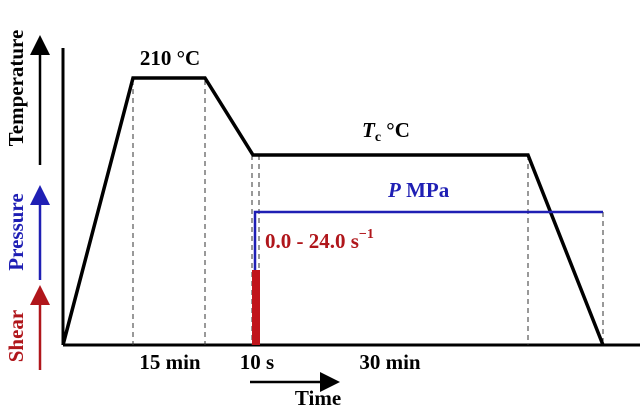 The image size is (640, 411). What do you see at coordinates (428, 240) in the screenshot?
I see `pressure-profile` at bounding box center [428, 240].